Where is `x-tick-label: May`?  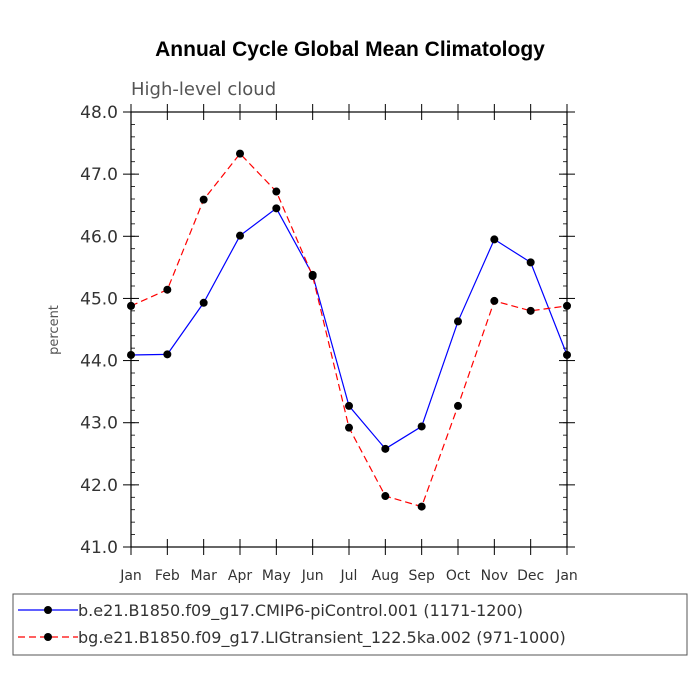 x-tick-label: May is located at coordinates (276, 576).